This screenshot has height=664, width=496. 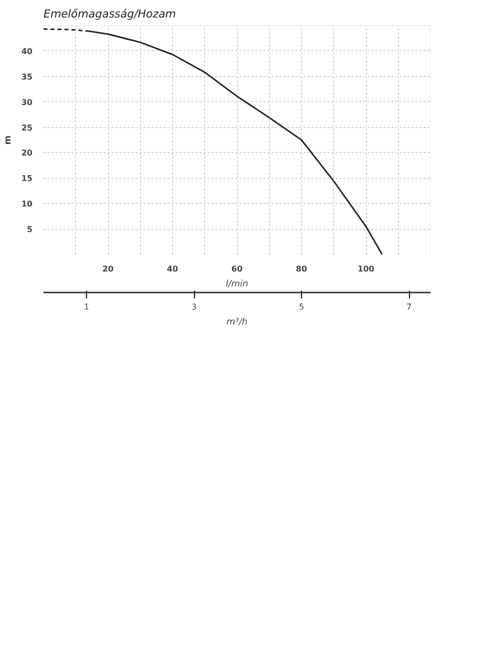 I want to click on x2-tick-label: 3, so click(x=194, y=307).